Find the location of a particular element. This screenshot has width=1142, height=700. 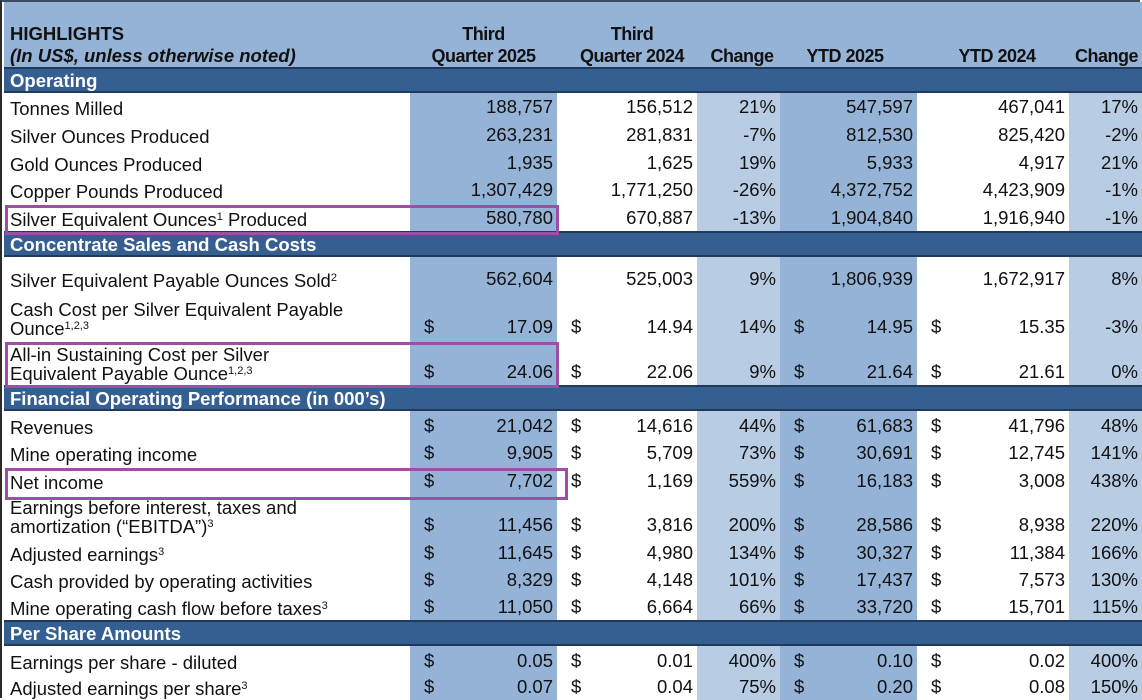

cell-ytd-2025: $28,586 is located at coordinates (848, 516).